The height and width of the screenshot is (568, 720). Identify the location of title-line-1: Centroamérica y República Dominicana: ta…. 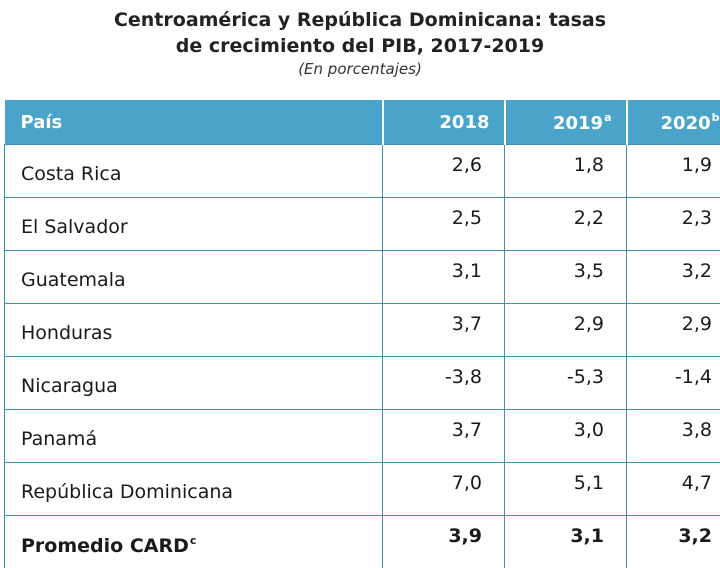
(360, 20).